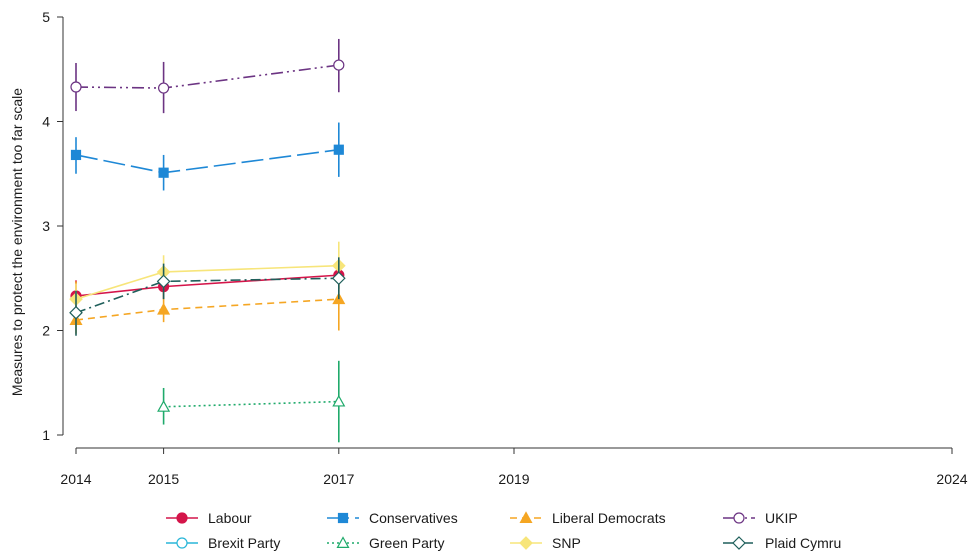  I want to click on series-line-liberal-democrats, so click(207, 309).